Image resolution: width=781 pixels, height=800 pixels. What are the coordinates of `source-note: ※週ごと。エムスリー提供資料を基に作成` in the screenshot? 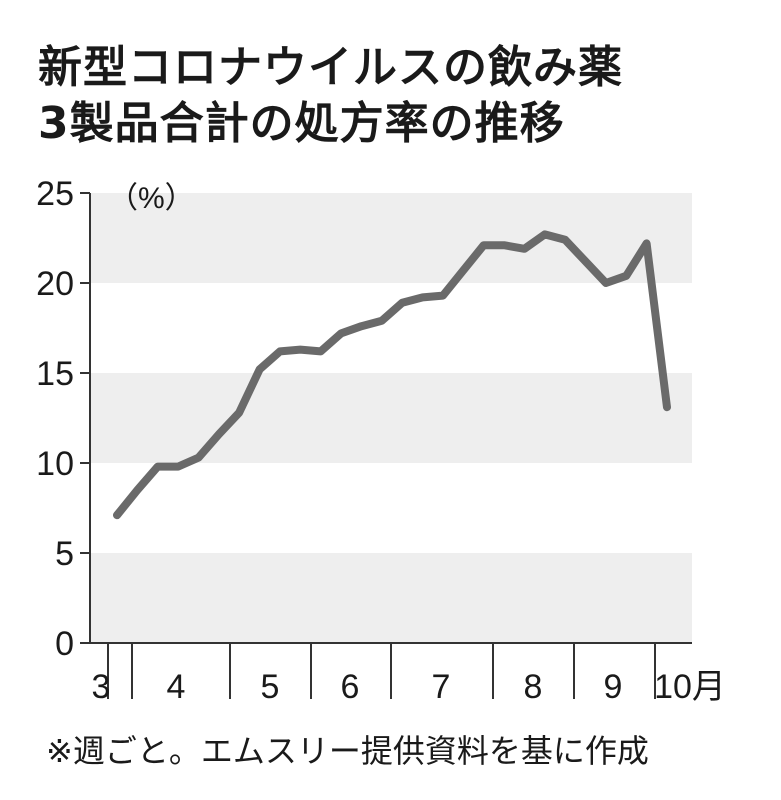 It's located at (347, 751).